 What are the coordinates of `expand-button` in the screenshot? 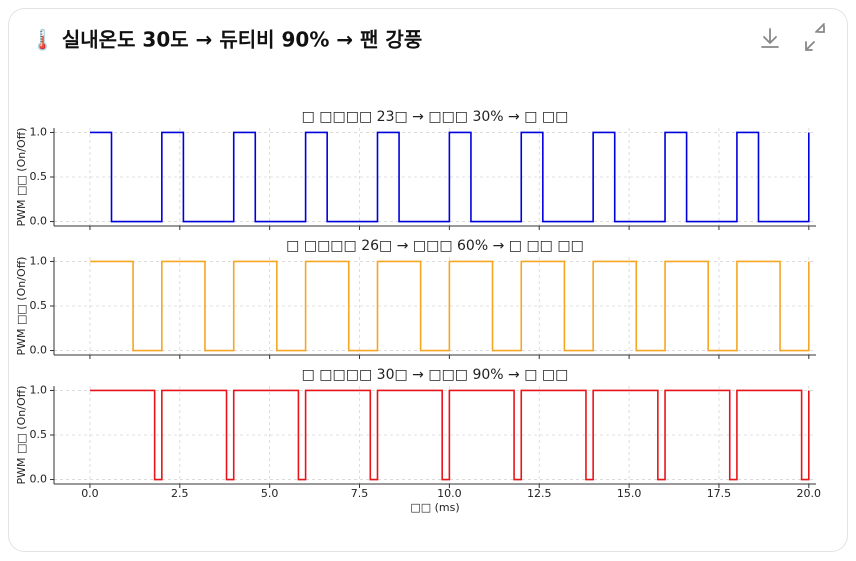 It's located at (815, 37).